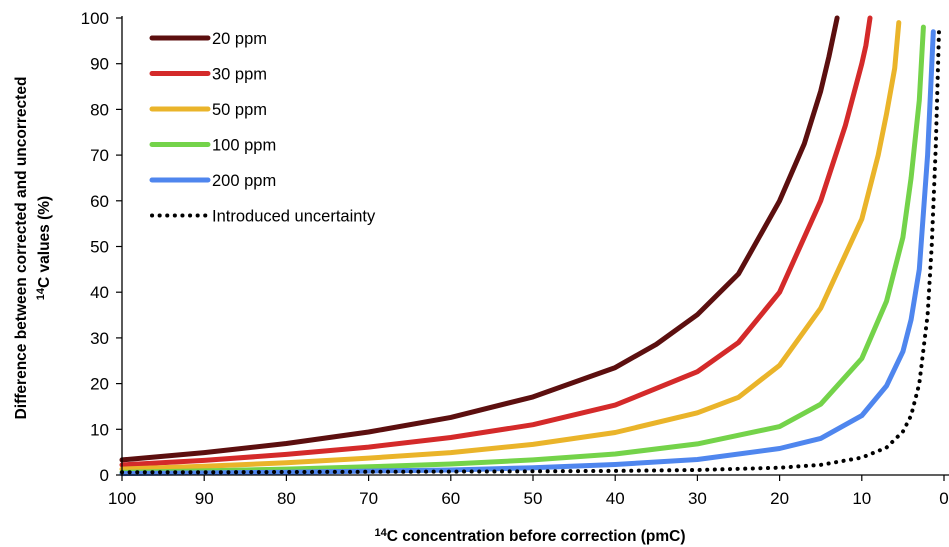 This screenshot has height=547, width=949. What do you see at coordinates (536, 536) in the screenshot?
I see `x-axis-title-text: C concentration before correction (pmC)` at bounding box center [536, 536].